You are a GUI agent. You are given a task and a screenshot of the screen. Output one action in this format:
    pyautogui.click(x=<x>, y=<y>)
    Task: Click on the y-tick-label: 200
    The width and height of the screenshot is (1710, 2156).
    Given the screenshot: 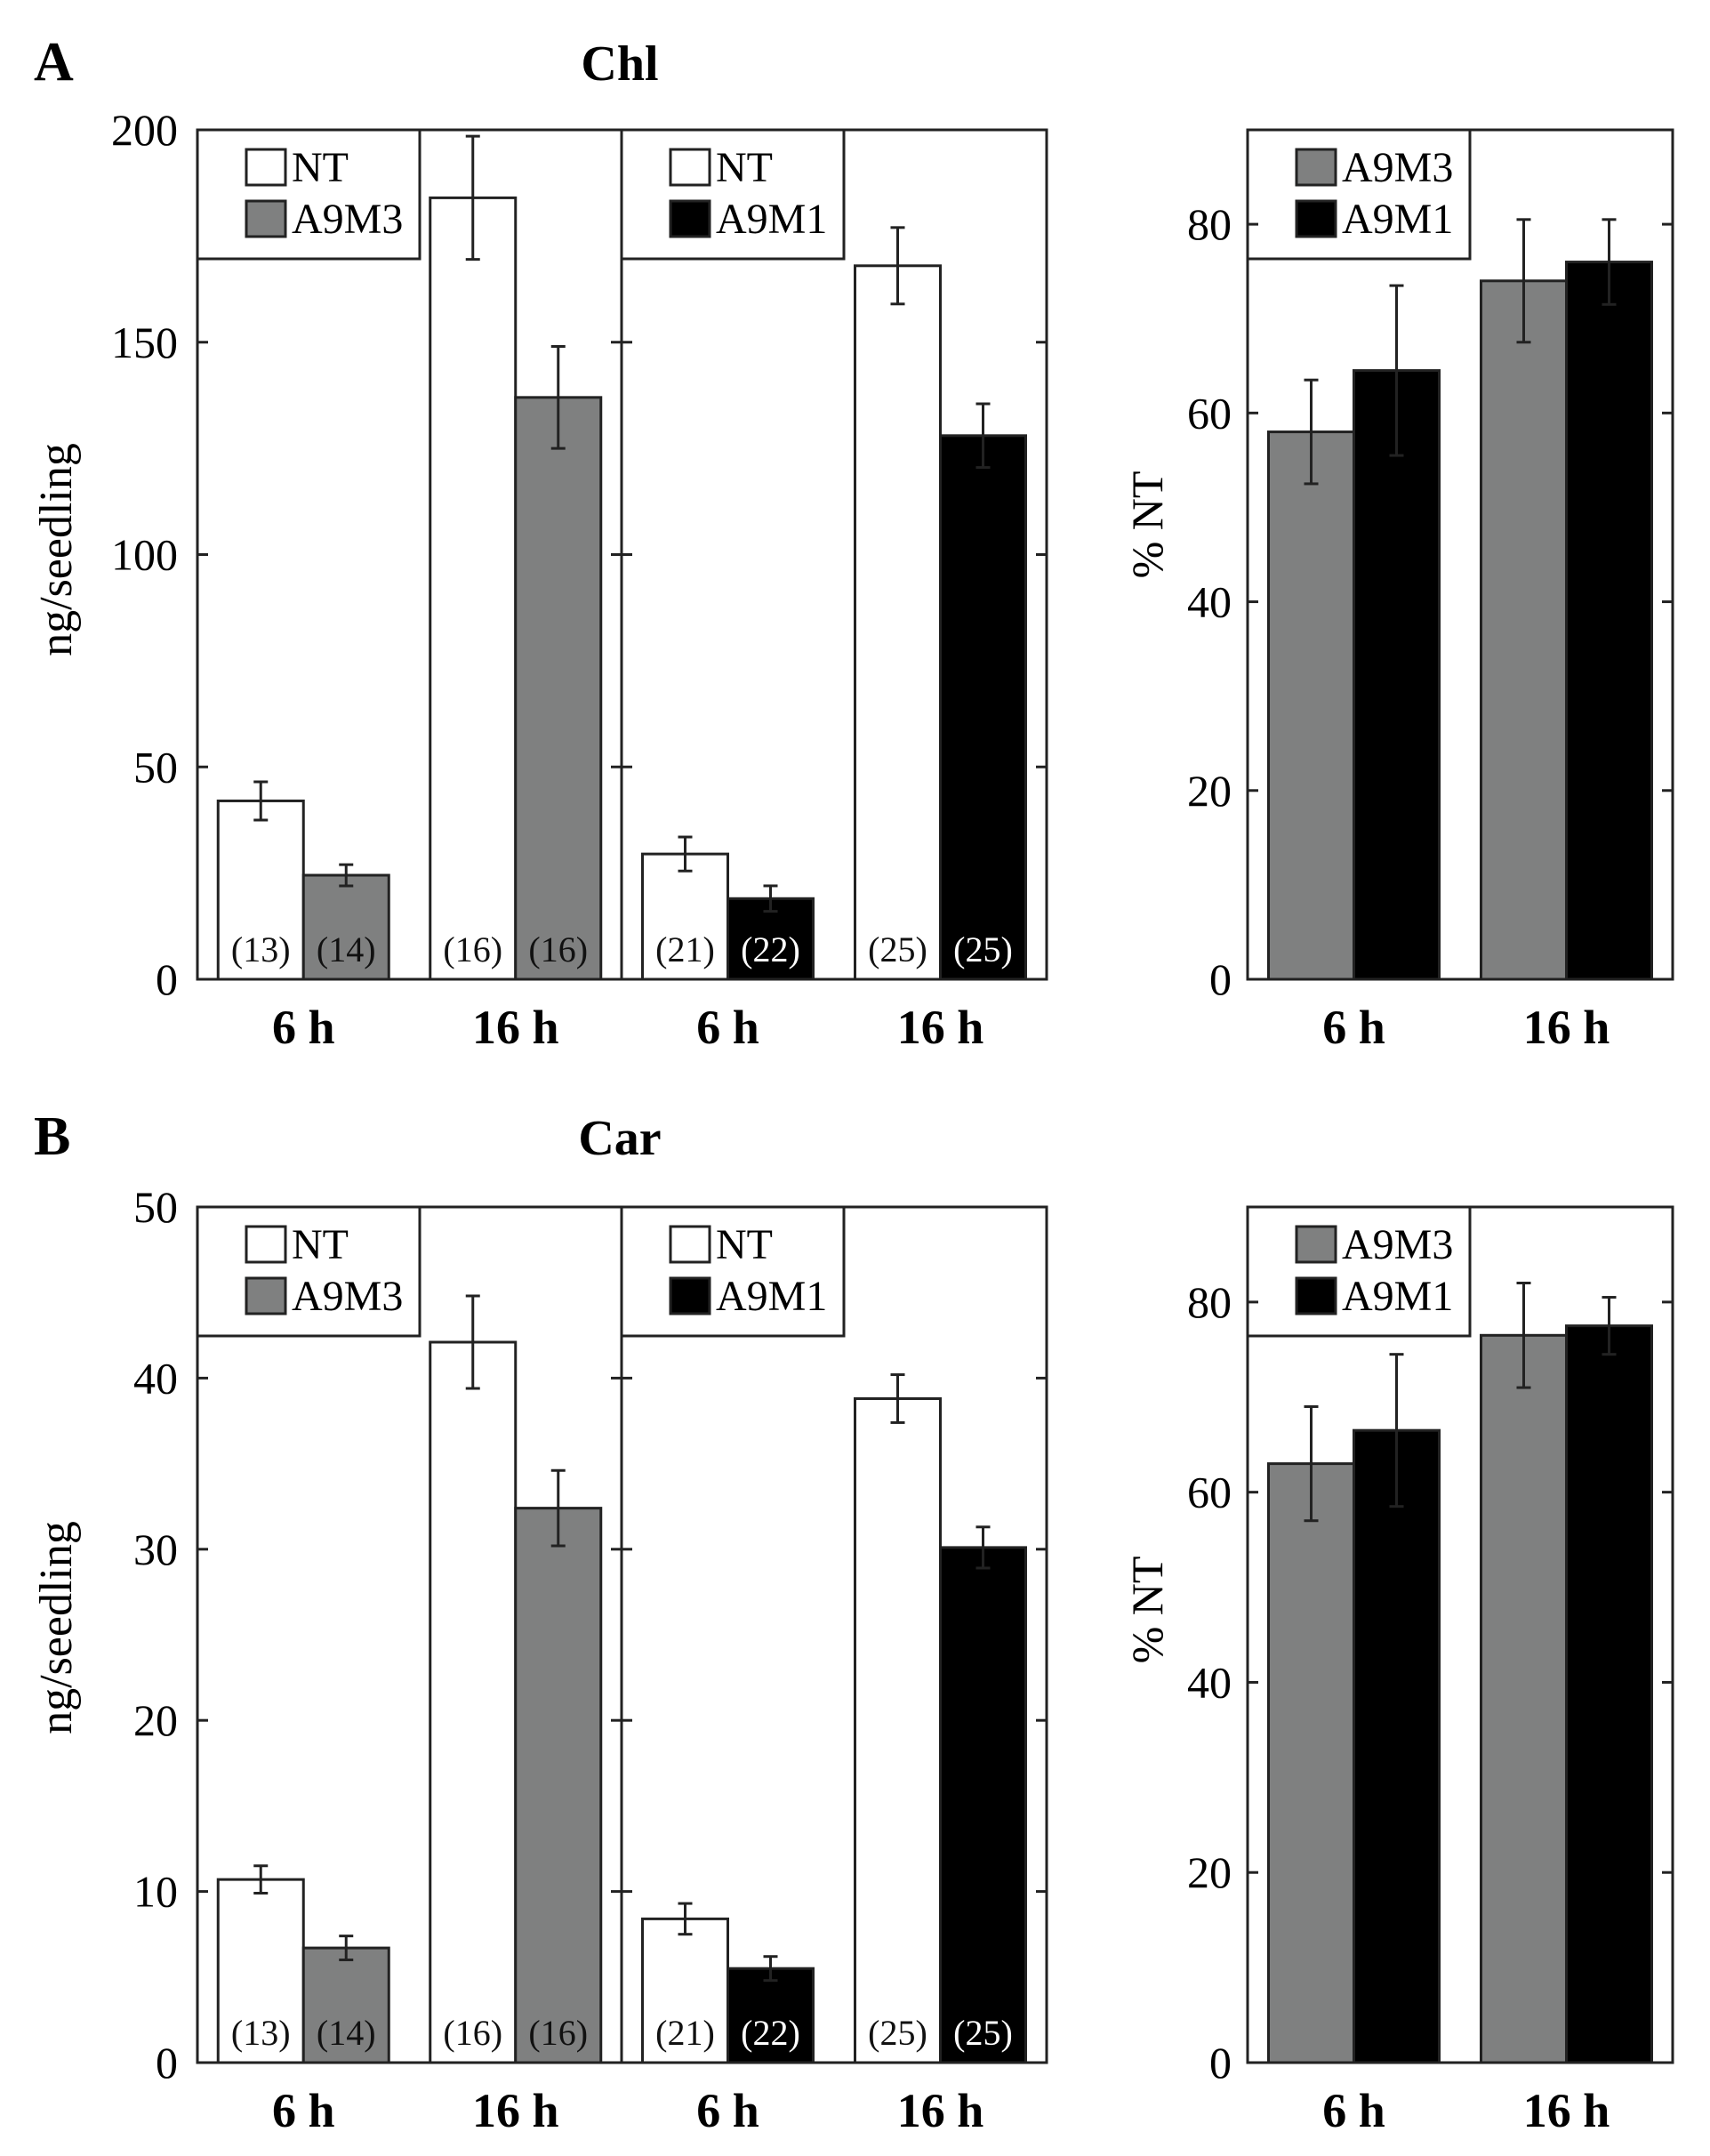 What is the action you would take?
    pyautogui.click(x=144, y=130)
    